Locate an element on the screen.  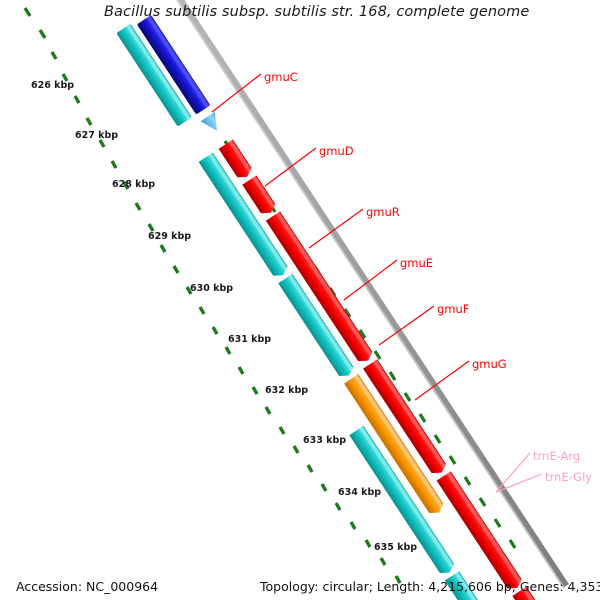
trna-label-leader-lines is located at coordinates (519, 472).